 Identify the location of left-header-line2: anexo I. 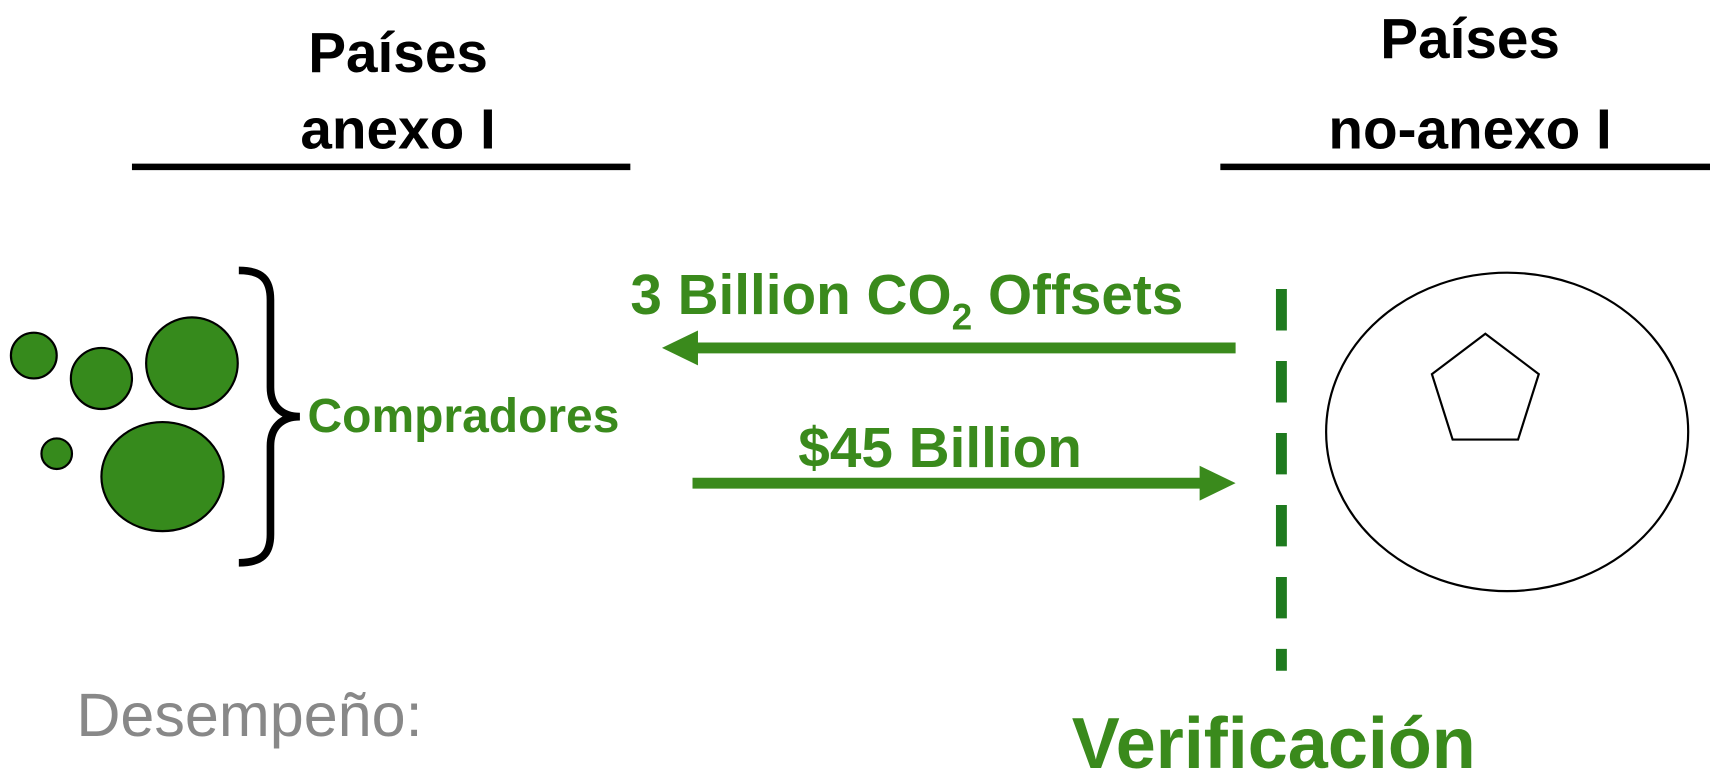
(397, 129).